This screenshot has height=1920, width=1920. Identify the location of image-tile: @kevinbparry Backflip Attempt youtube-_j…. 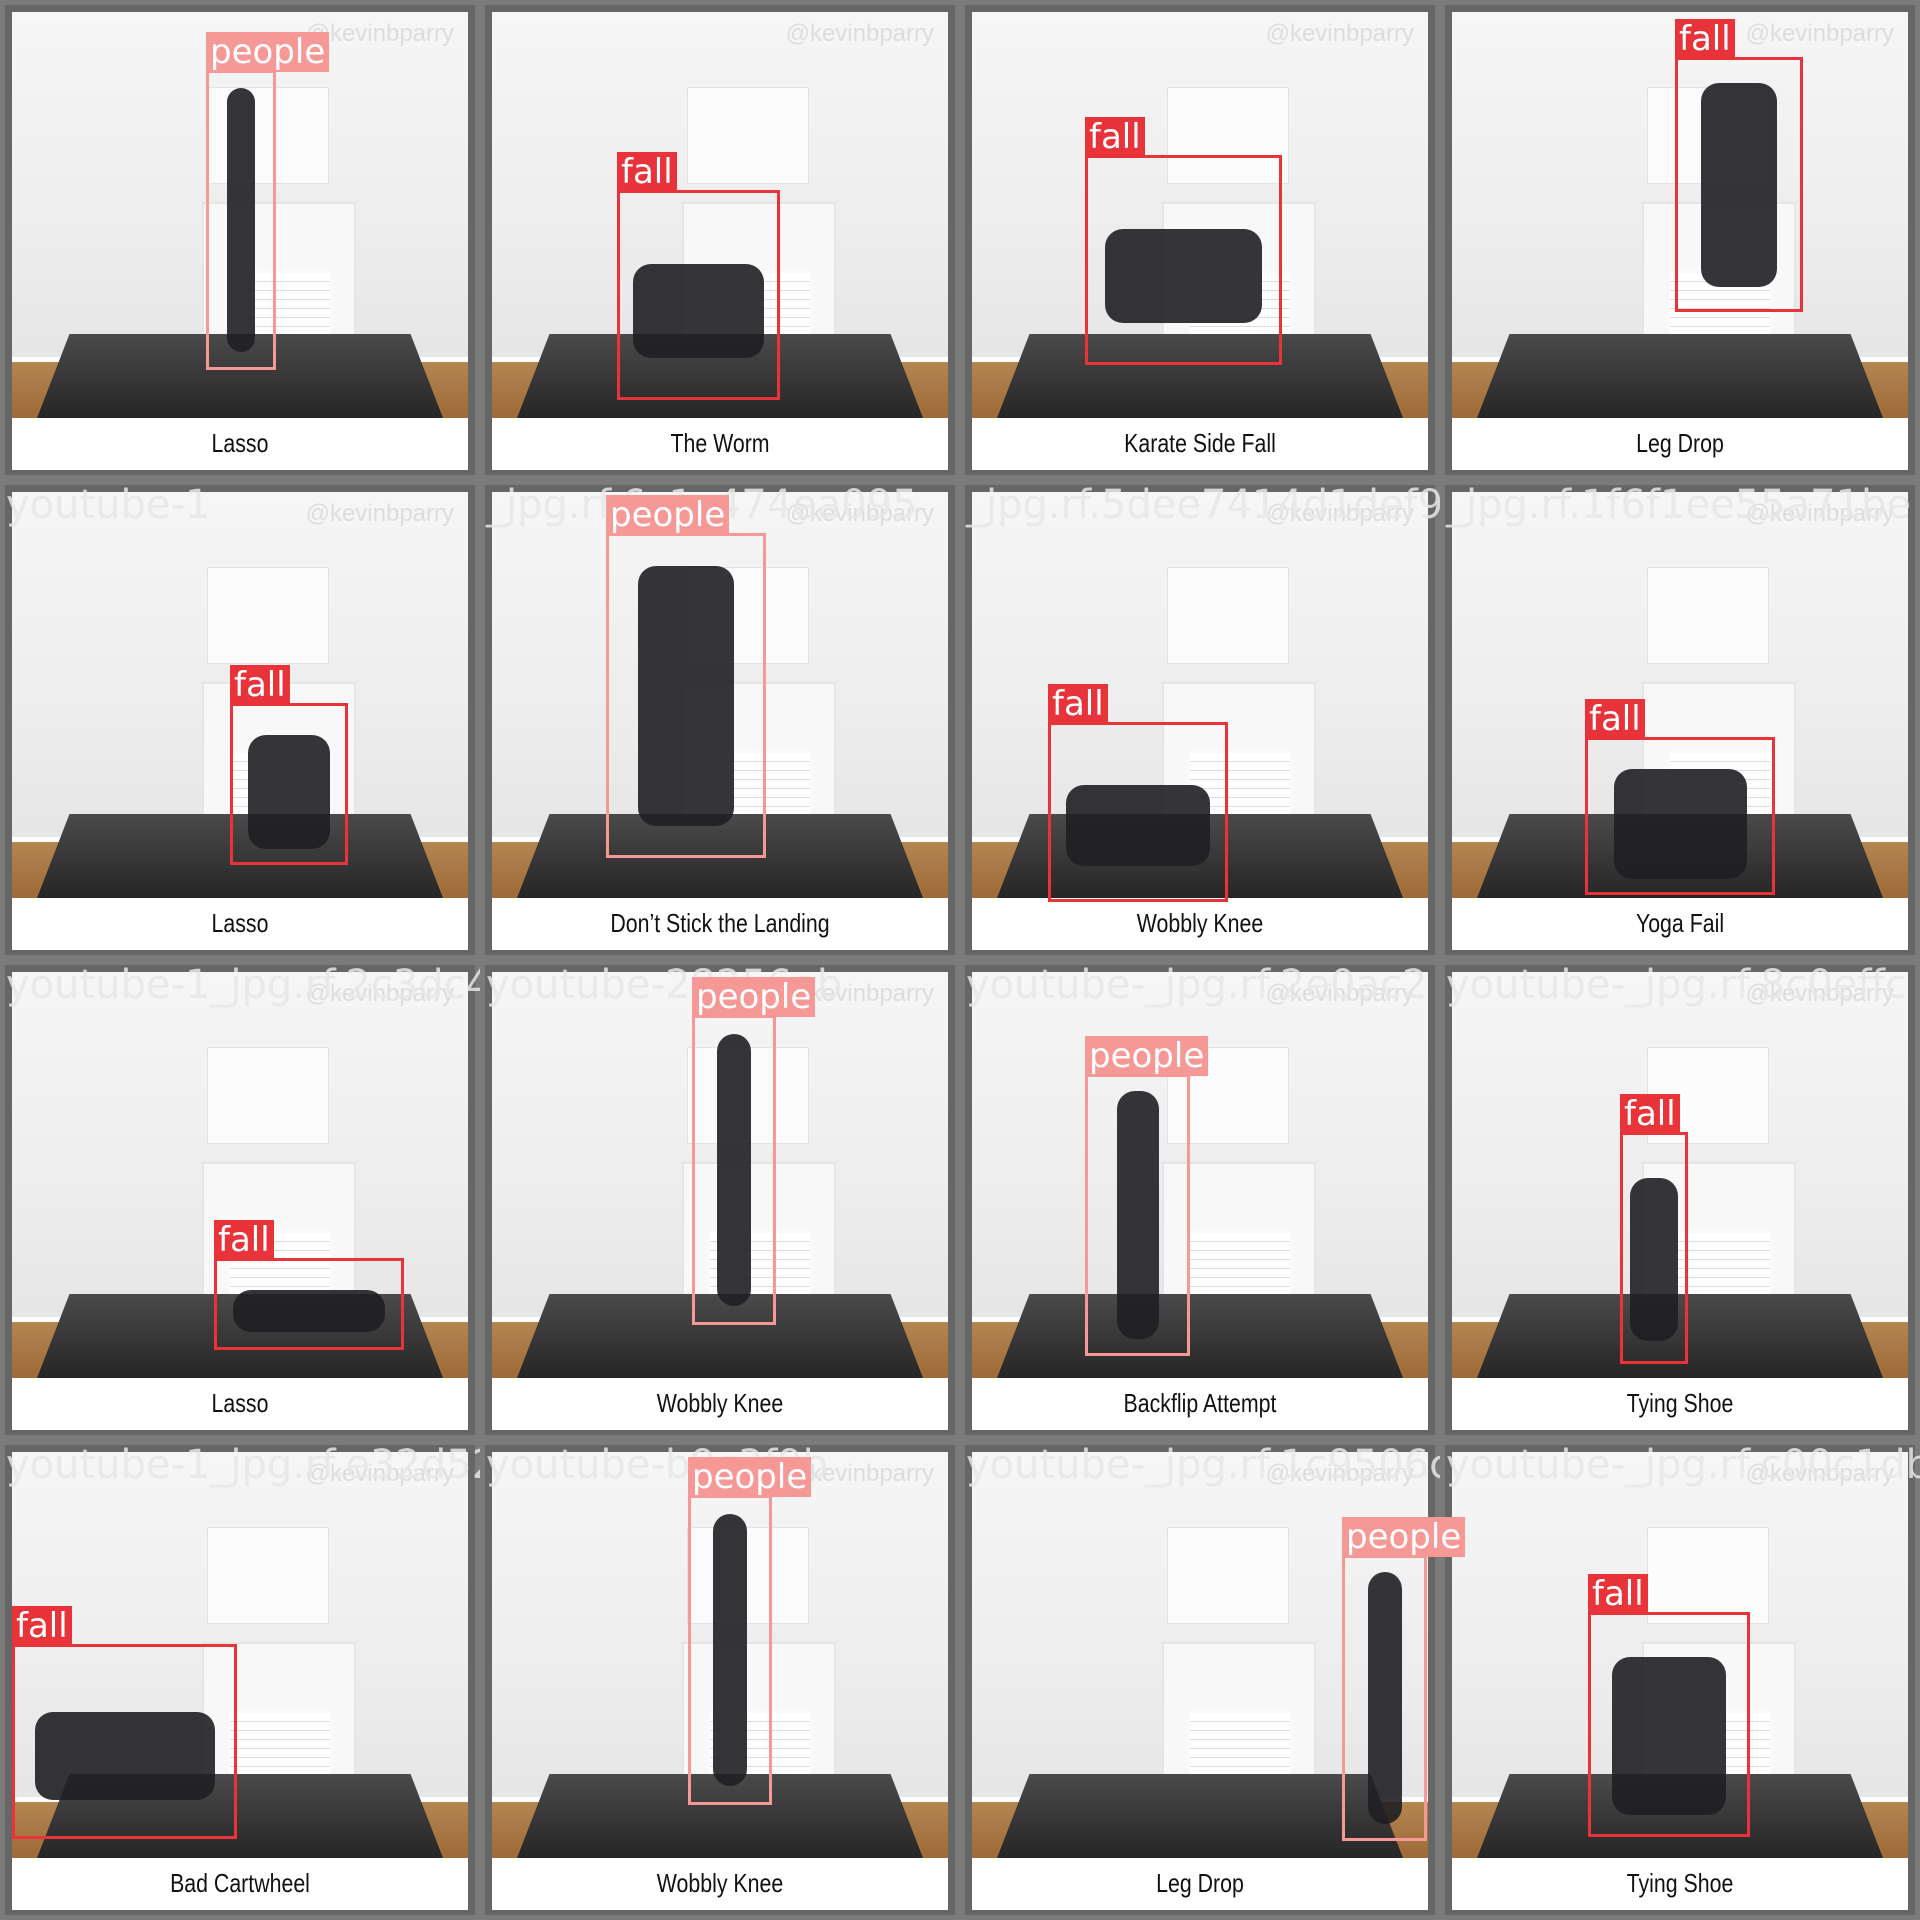
(1200, 1200).